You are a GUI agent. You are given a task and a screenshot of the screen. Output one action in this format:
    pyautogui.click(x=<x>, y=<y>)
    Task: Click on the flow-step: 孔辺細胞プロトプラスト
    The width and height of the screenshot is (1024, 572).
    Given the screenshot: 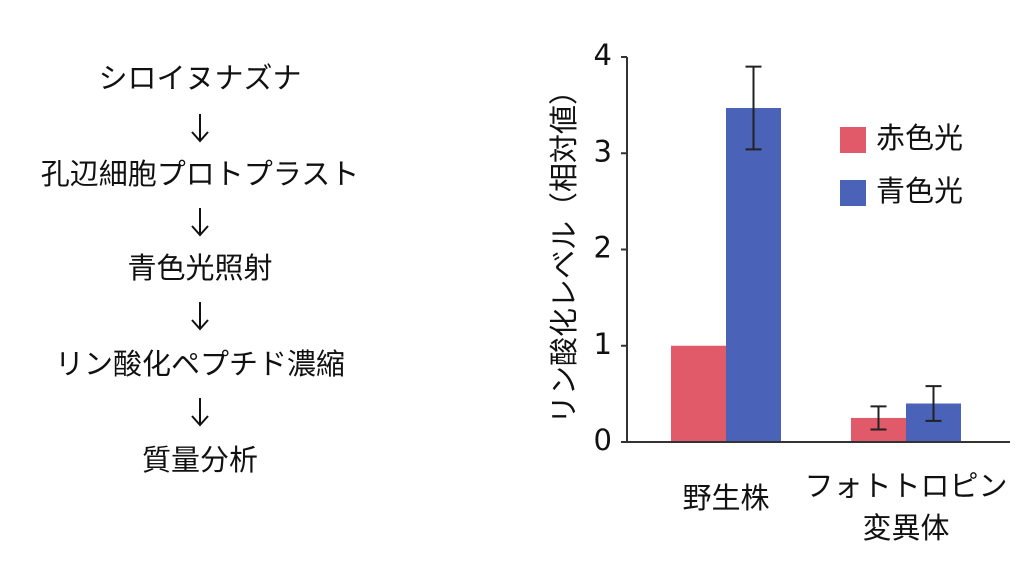 What is the action you would take?
    pyautogui.click(x=200, y=174)
    